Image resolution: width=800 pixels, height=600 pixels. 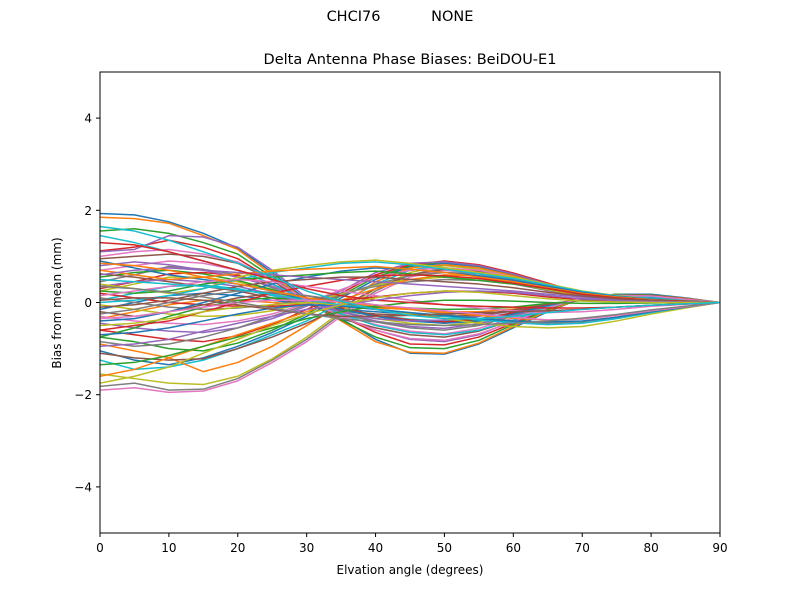 I want to click on x-axis-label: Elvation angle (degrees), so click(x=410, y=570).